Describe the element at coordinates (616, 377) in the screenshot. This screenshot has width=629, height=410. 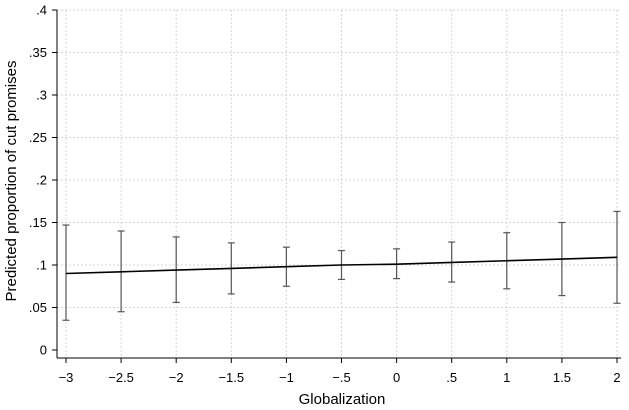
I see `x-tick-label: 2` at that location.